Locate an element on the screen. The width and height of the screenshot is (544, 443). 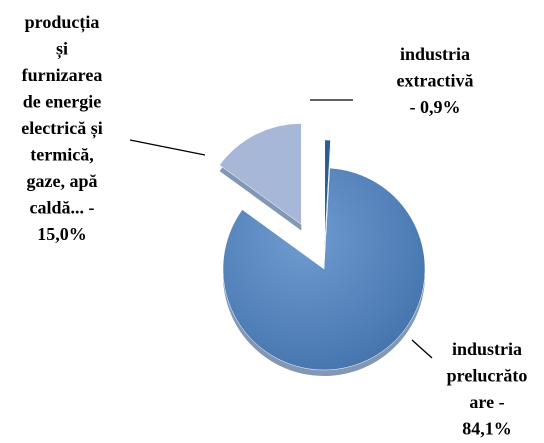
data-label: industria extractivă - 0,9% is located at coordinates (435, 80).